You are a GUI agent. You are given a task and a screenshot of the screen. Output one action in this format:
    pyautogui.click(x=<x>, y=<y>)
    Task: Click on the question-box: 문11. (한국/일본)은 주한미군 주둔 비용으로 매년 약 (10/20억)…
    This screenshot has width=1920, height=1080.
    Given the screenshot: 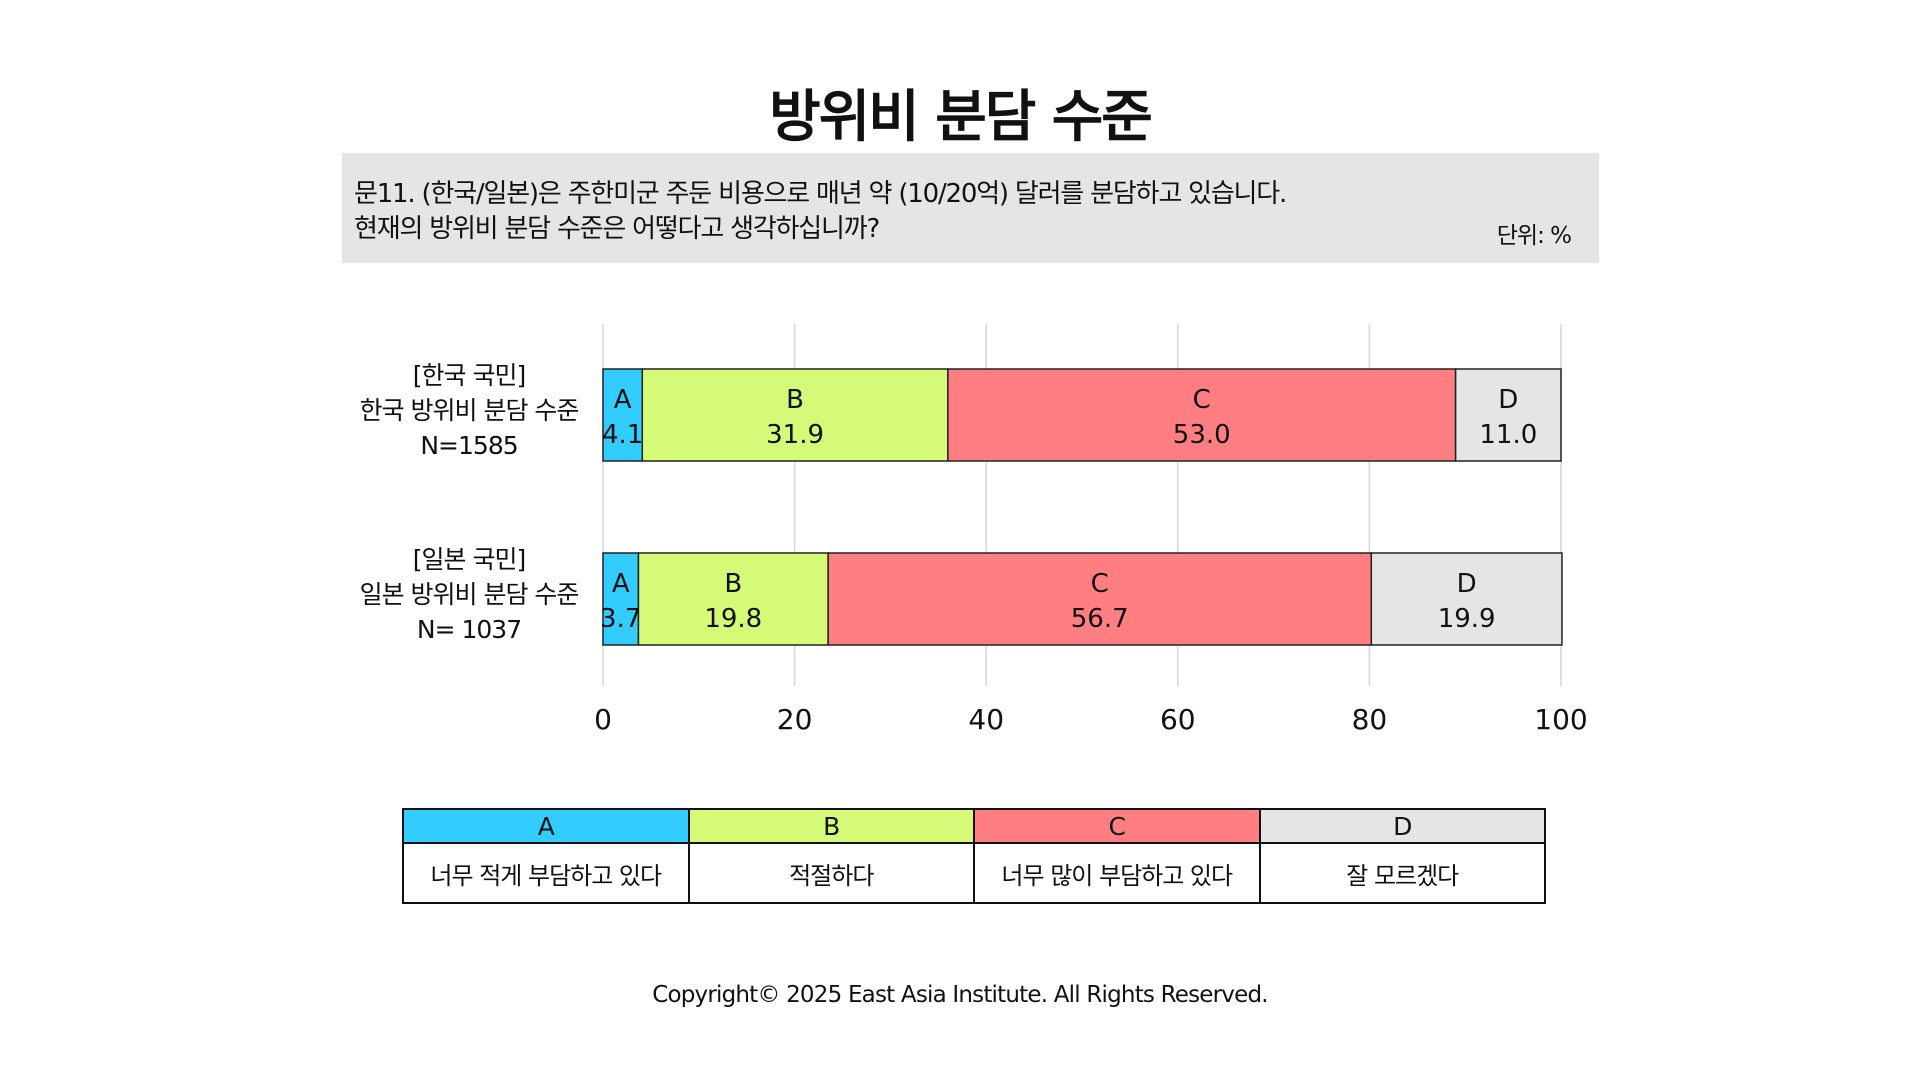 What is the action you would take?
    pyautogui.click(x=970, y=208)
    